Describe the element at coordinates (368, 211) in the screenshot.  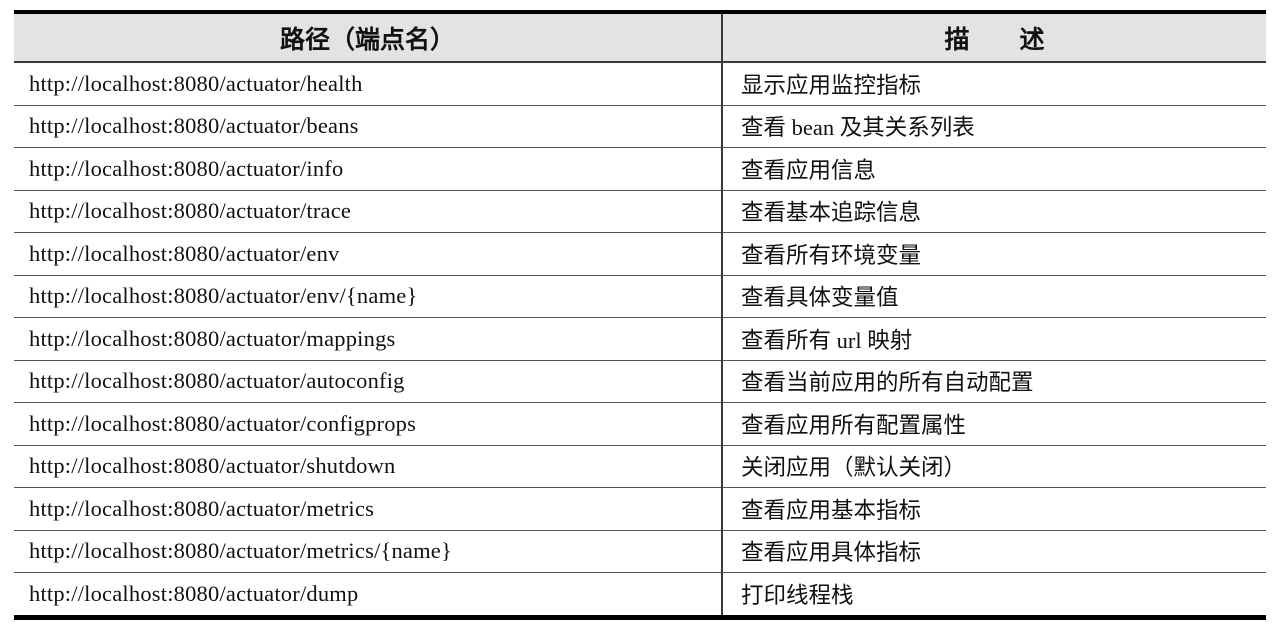
I see `endpoint-path-cell: http://localhost:8080/actuator/trace` at that location.